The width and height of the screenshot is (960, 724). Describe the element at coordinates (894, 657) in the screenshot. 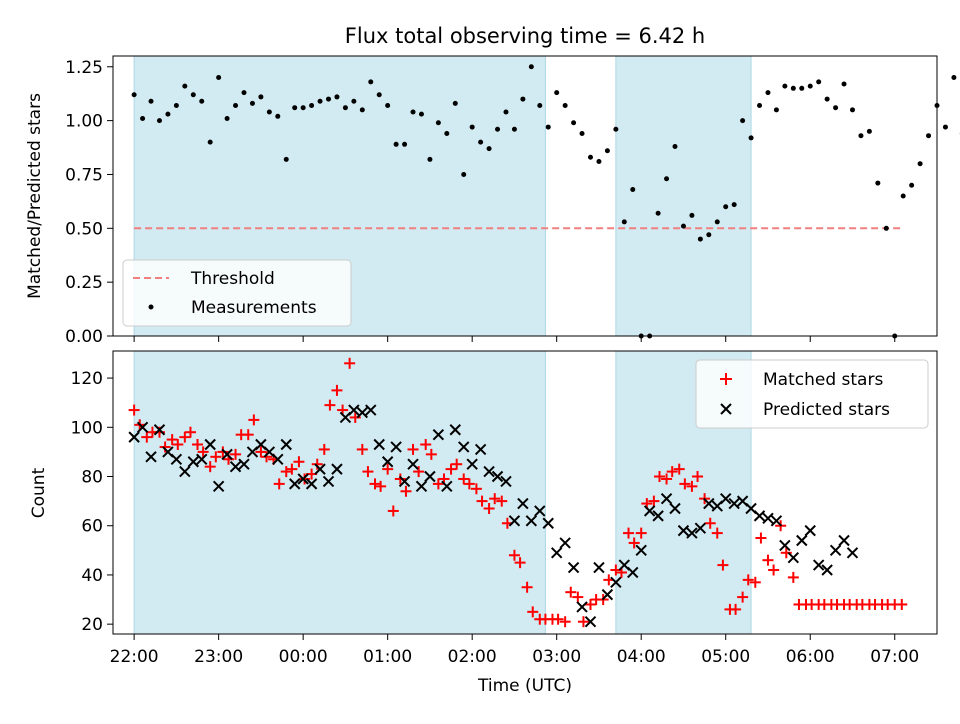

I see `x-tick-label: 07:00` at that location.